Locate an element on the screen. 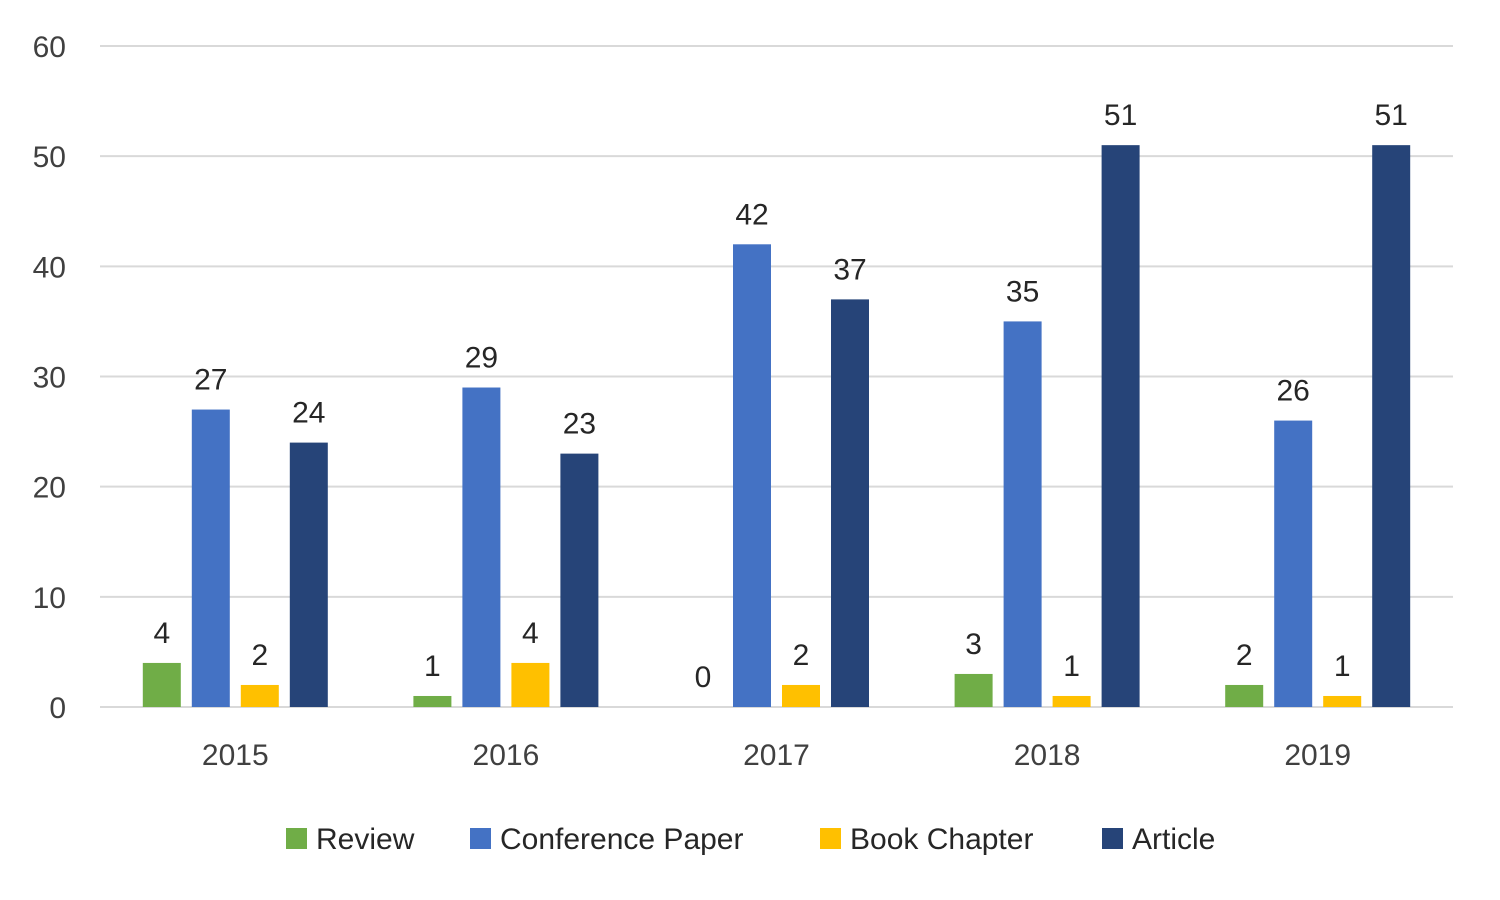 Image resolution: width=1500 pixels, height=900 pixels. data-label: 27 is located at coordinates (210, 380).